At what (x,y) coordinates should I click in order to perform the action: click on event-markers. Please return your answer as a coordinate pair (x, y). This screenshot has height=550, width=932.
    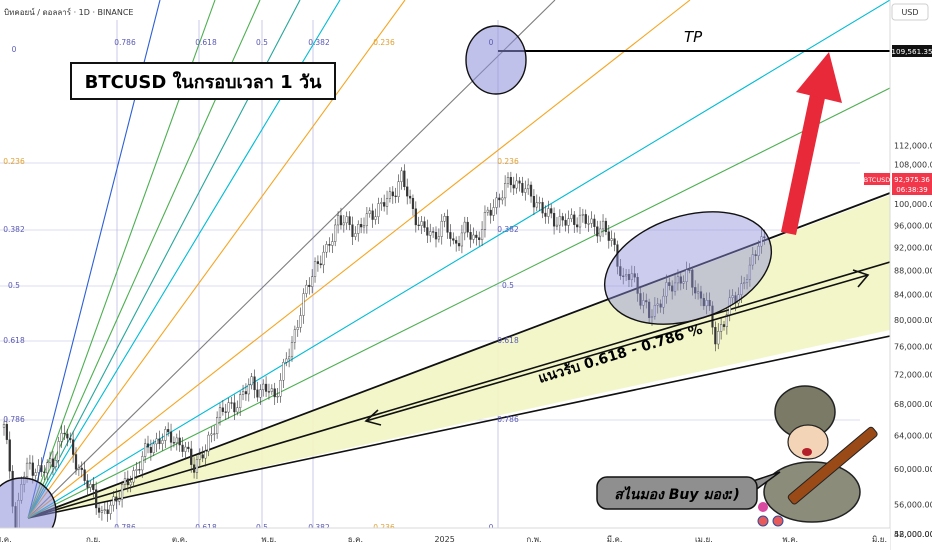
    Looking at the image, I should click on (770, 514).